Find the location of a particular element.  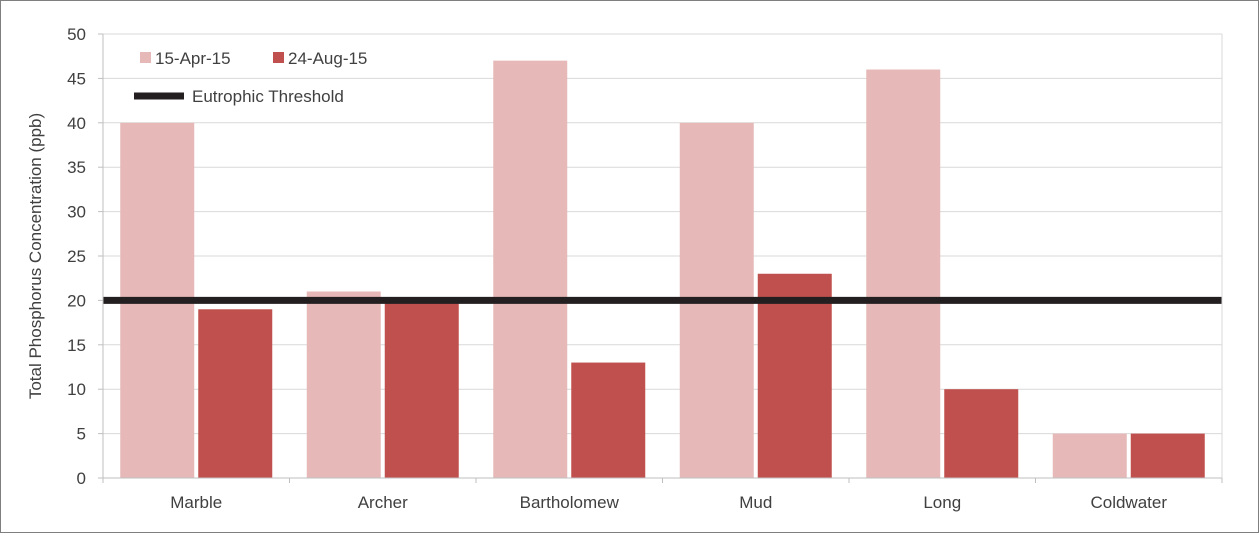

y-tick-label-45: 45 is located at coordinates (76, 78).